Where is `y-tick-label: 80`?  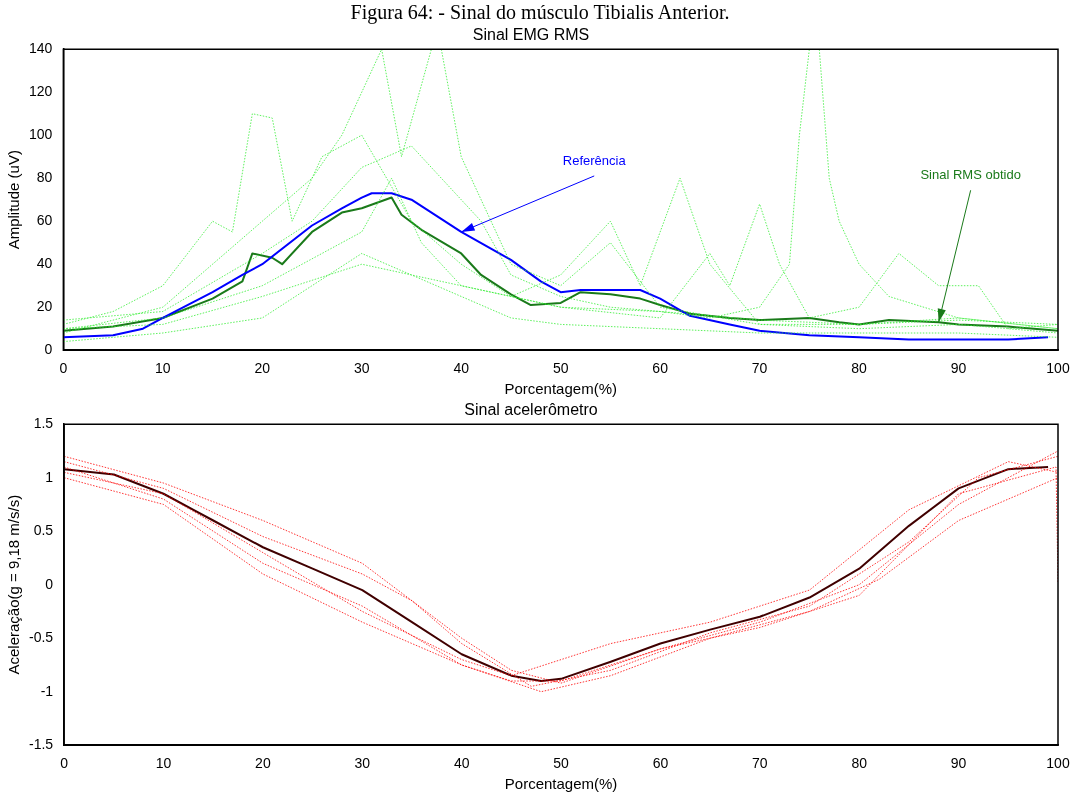 y-tick-label: 80 is located at coordinates (44, 177).